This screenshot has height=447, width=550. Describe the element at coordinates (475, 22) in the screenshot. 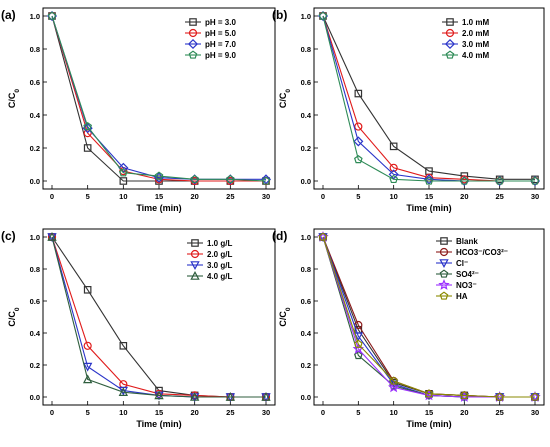

I see `legend-label: 1.0 mM` at that location.